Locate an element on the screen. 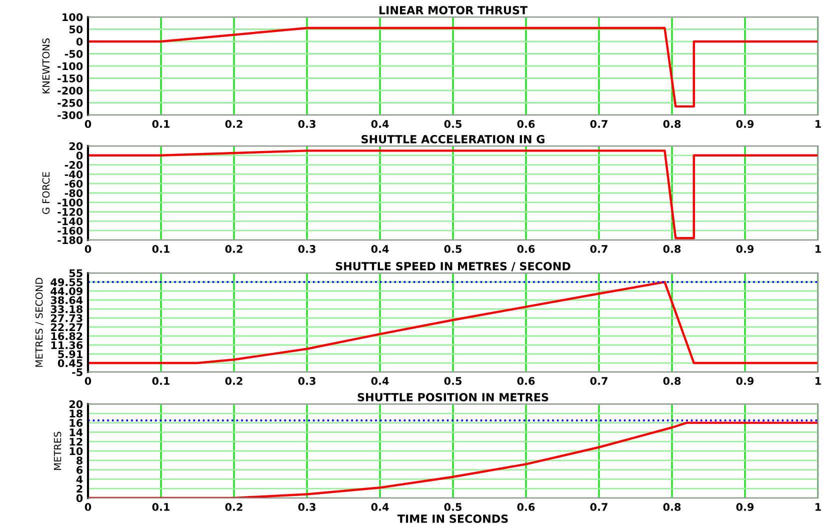 The width and height of the screenshot is (823, 527). y-tick-label: 18 is located at coordinates (76, 414).